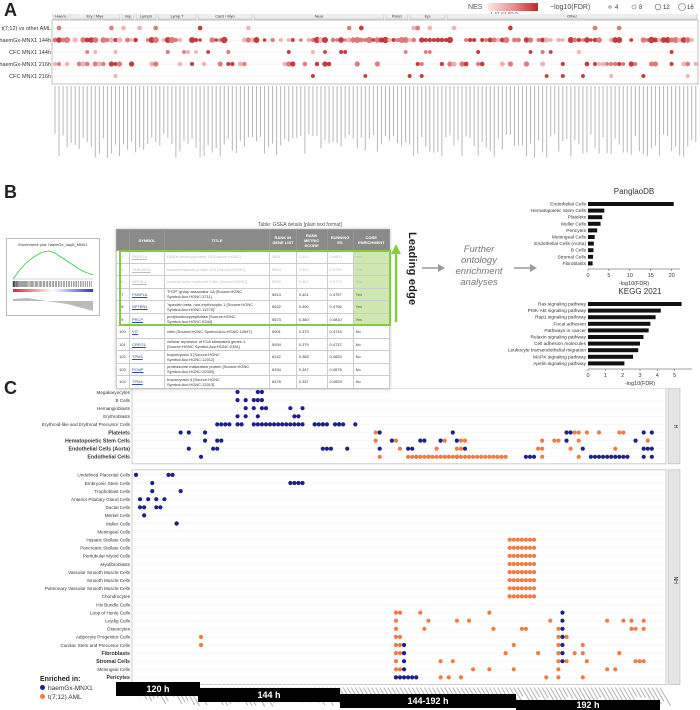 This screenshot has width=700, height=710. I want to click on gsea-cell-n: 101, so click(123, 344).